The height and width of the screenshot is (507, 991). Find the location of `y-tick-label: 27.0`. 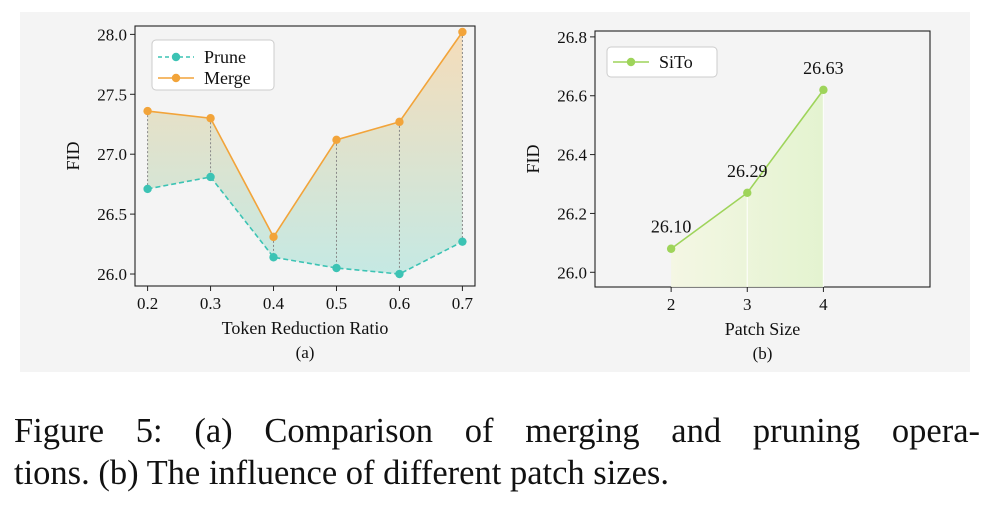

y-tick-label: 27.0 is located at coordinates (112, 154).